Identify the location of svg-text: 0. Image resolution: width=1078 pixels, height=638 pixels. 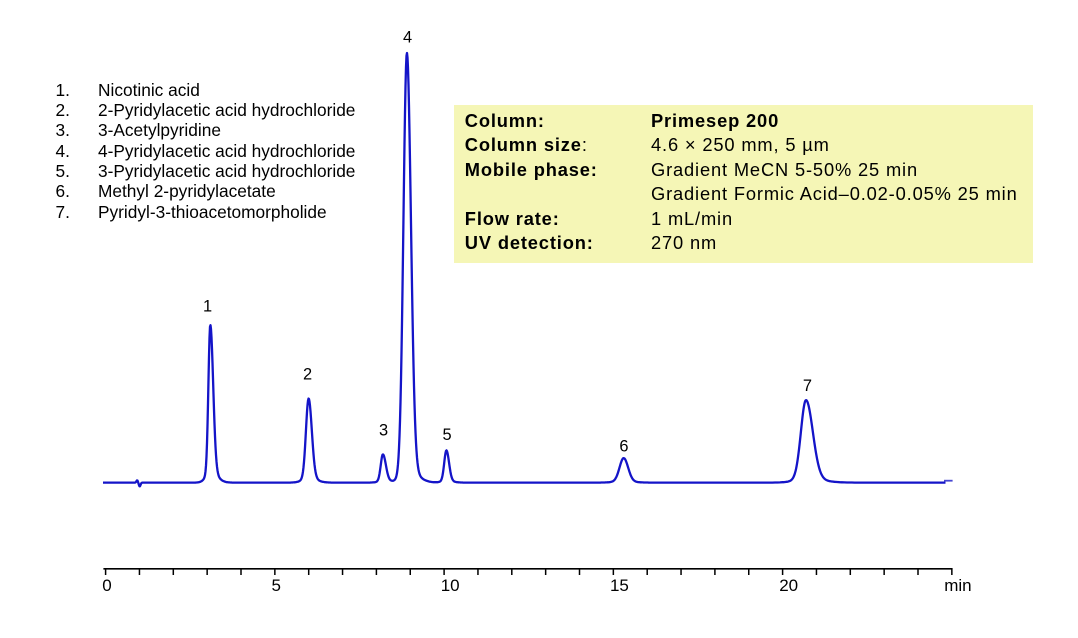
(106, 585).